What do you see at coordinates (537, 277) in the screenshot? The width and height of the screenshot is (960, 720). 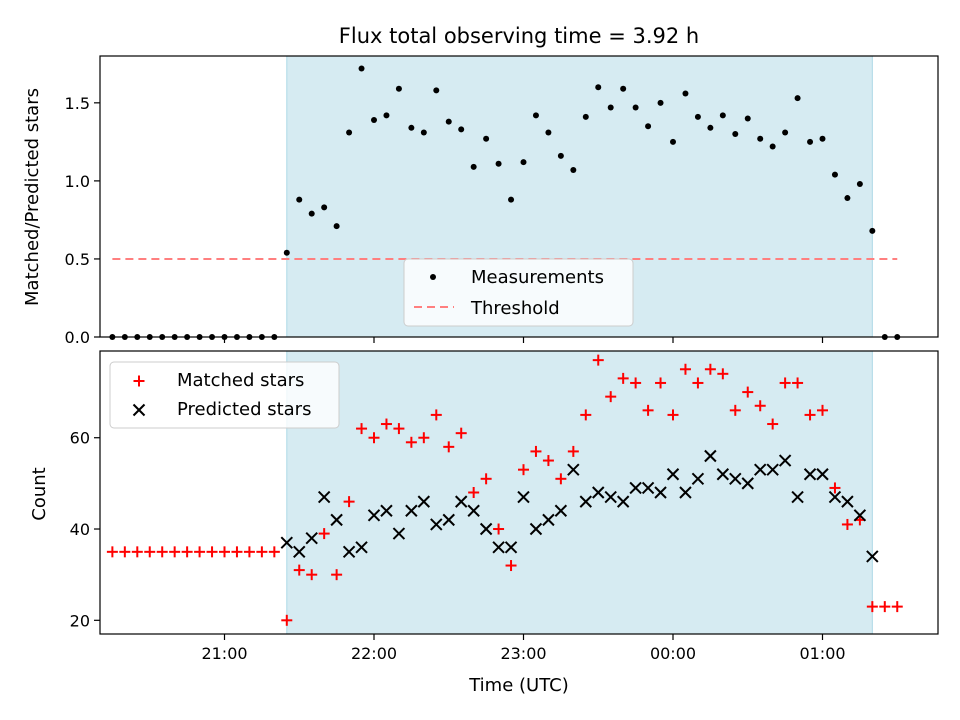 I see `legend-measurements-label: Measurements` at bounding box center [537, 277].